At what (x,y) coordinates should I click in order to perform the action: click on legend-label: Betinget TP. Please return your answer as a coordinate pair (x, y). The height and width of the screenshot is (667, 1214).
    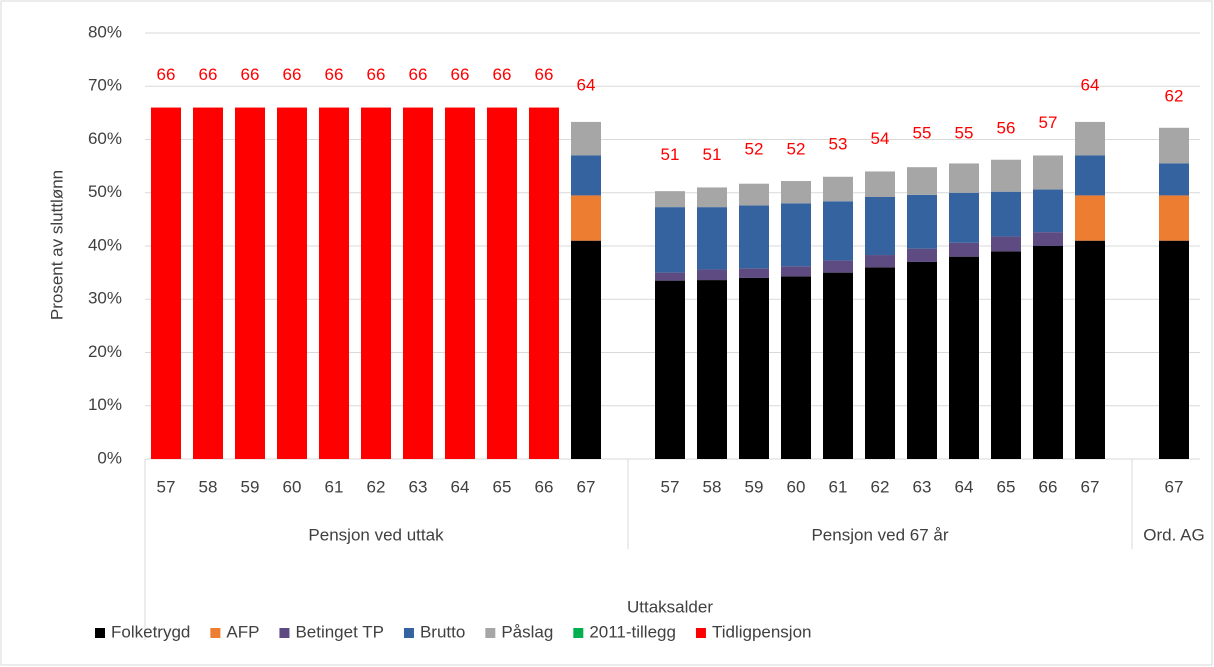
    Looking at the image, I should click on (339, 631).